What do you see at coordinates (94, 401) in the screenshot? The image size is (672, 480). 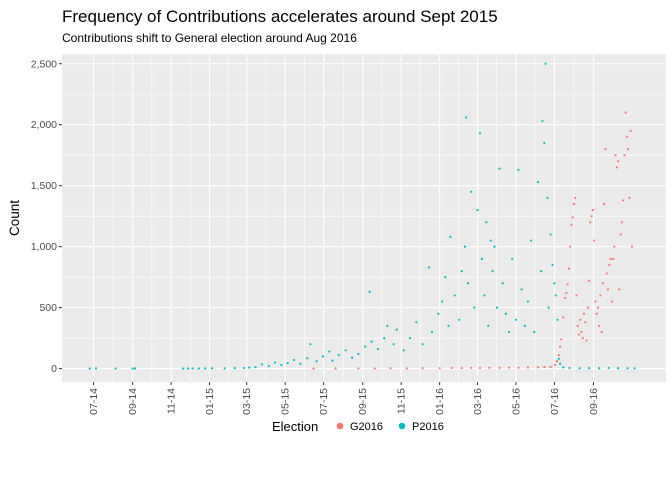 I see `x-tick-label: 07-14` at bounding box center [94, 401].